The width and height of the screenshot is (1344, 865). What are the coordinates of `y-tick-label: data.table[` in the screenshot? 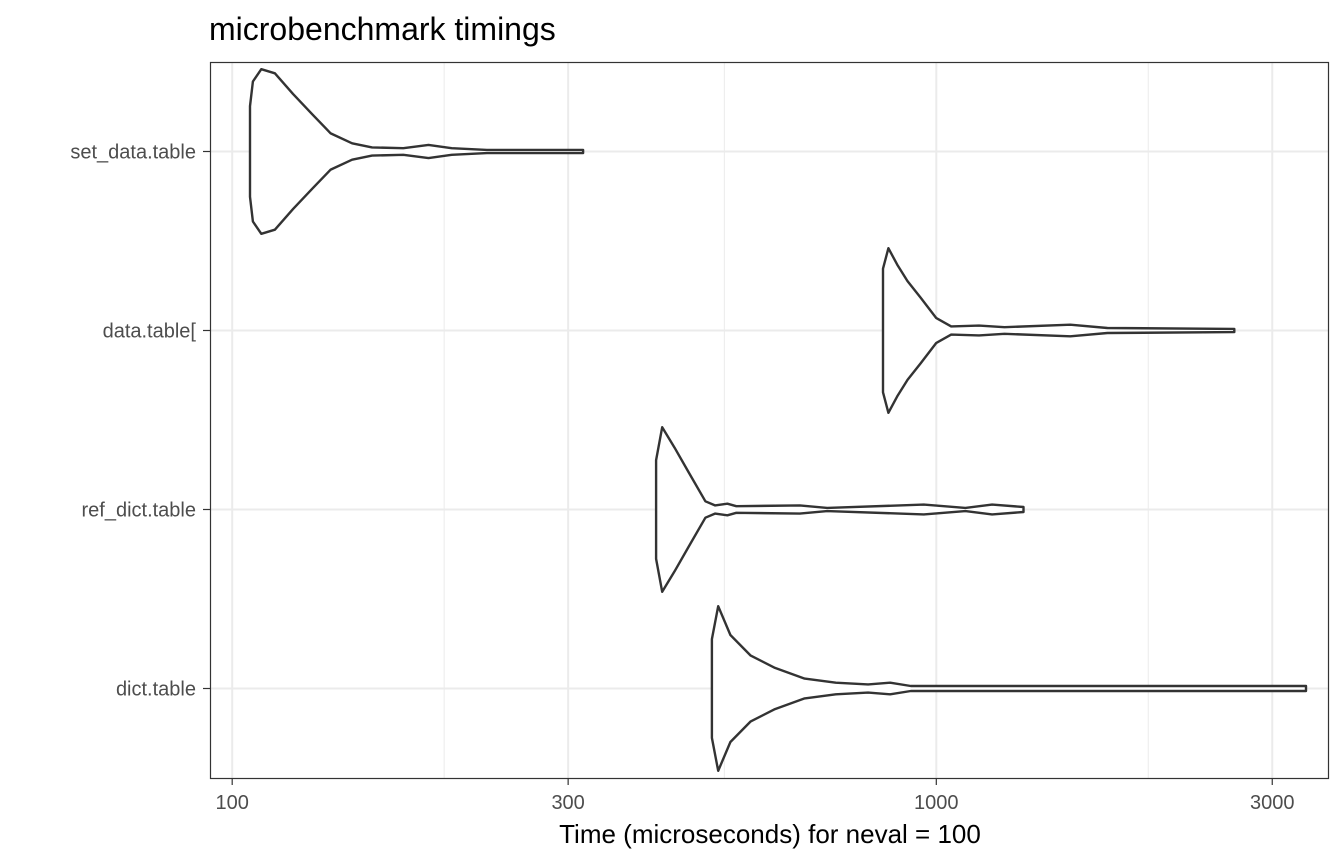 It's located at (150, 332).